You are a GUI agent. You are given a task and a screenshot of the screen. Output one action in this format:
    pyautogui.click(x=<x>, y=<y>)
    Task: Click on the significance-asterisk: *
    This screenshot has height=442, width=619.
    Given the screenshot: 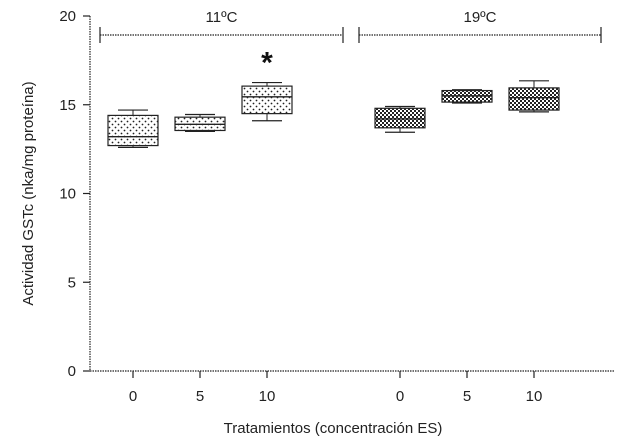 What is the action you would take?
    pyautogui.click(x=267, y=63)
    